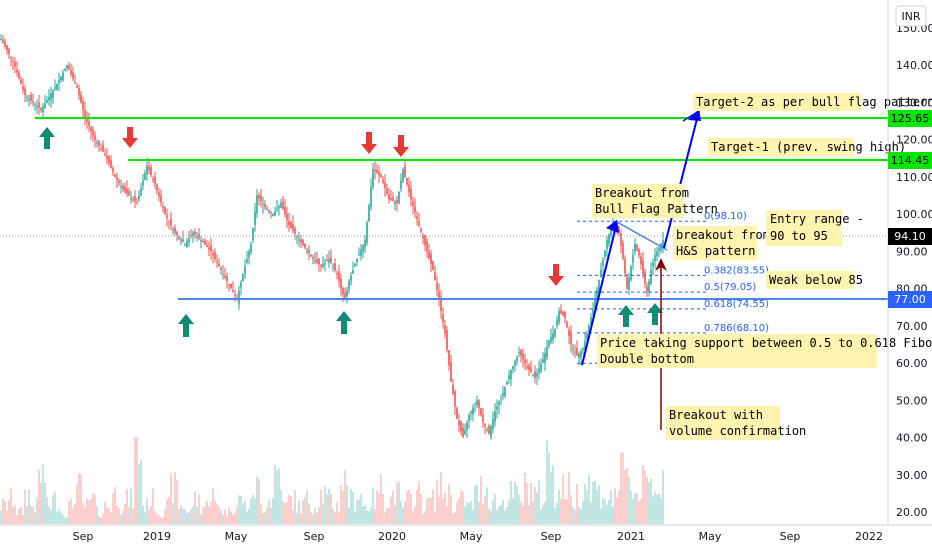 This screenshot has width=932, height=550. Describe the element at coordinates (721, 243) in the screenshot. I see `hs-pattern-note: breakout from H&S pattern` at that location.